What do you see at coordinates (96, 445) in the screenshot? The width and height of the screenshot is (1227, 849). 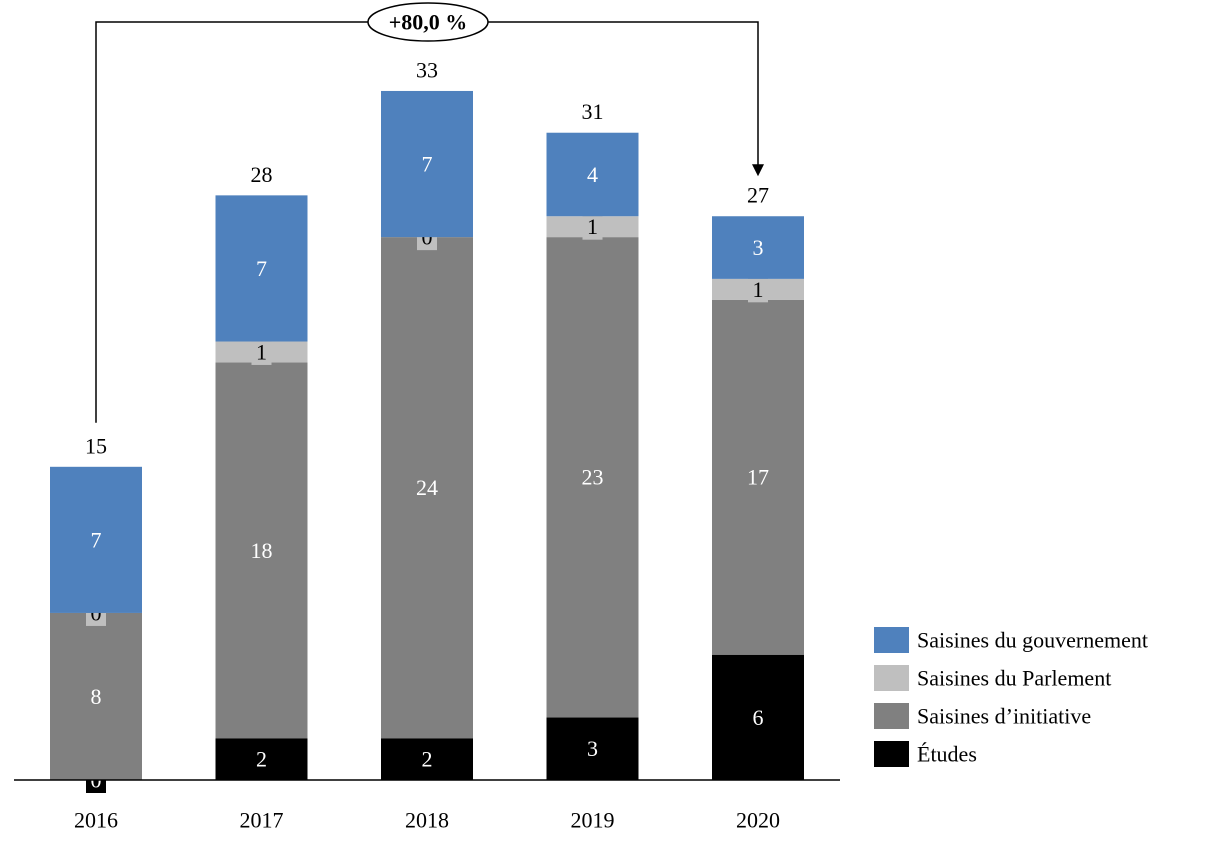 I see `total-label: 15` at bounding box center [96, 445].